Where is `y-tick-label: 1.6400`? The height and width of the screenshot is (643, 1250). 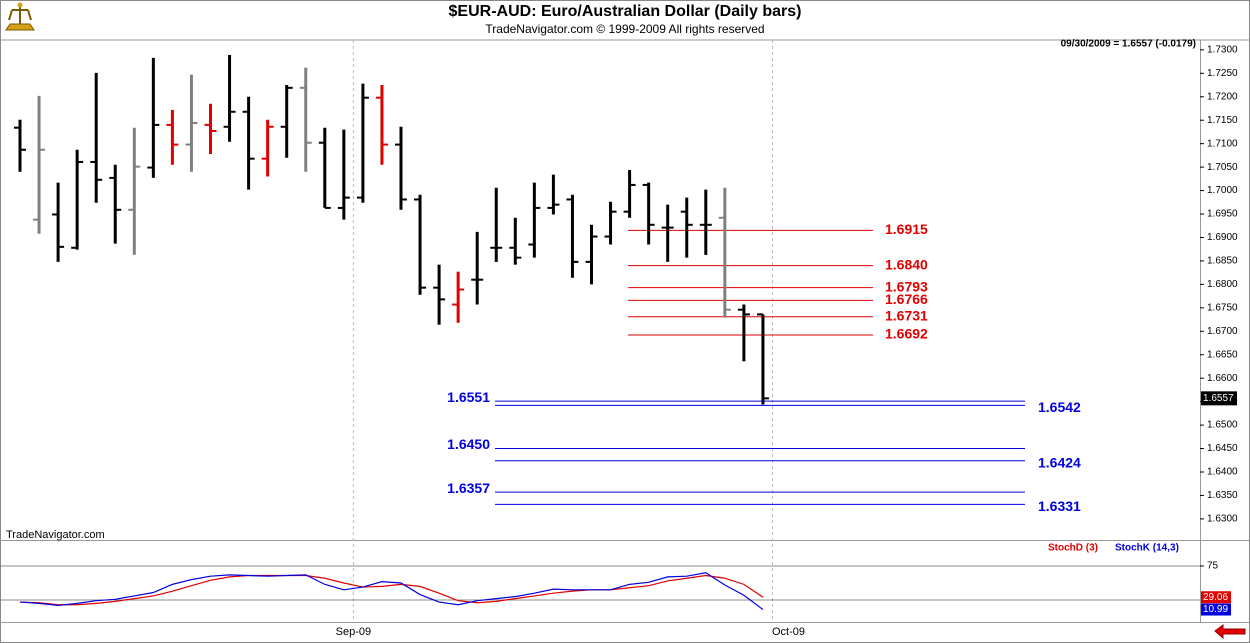 y-tick-label: 1.6400 is located at coordinates (1222, 472).